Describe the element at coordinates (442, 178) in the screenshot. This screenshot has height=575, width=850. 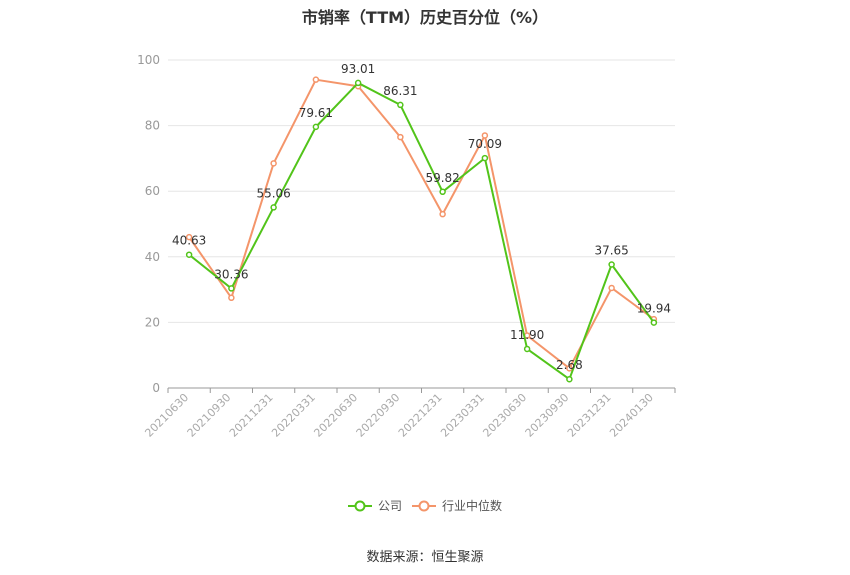
I see `data-label: 59.82` at that location.